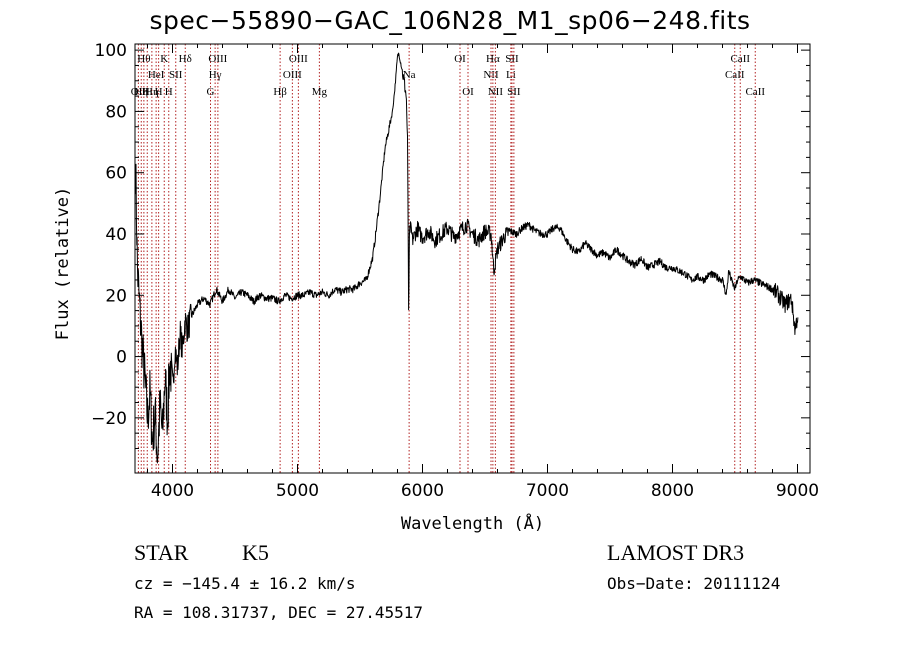  What do you see at coordinates (320, 92) in the screenshot?
I see `line-label: Mg` at bounding box center [320, 92].